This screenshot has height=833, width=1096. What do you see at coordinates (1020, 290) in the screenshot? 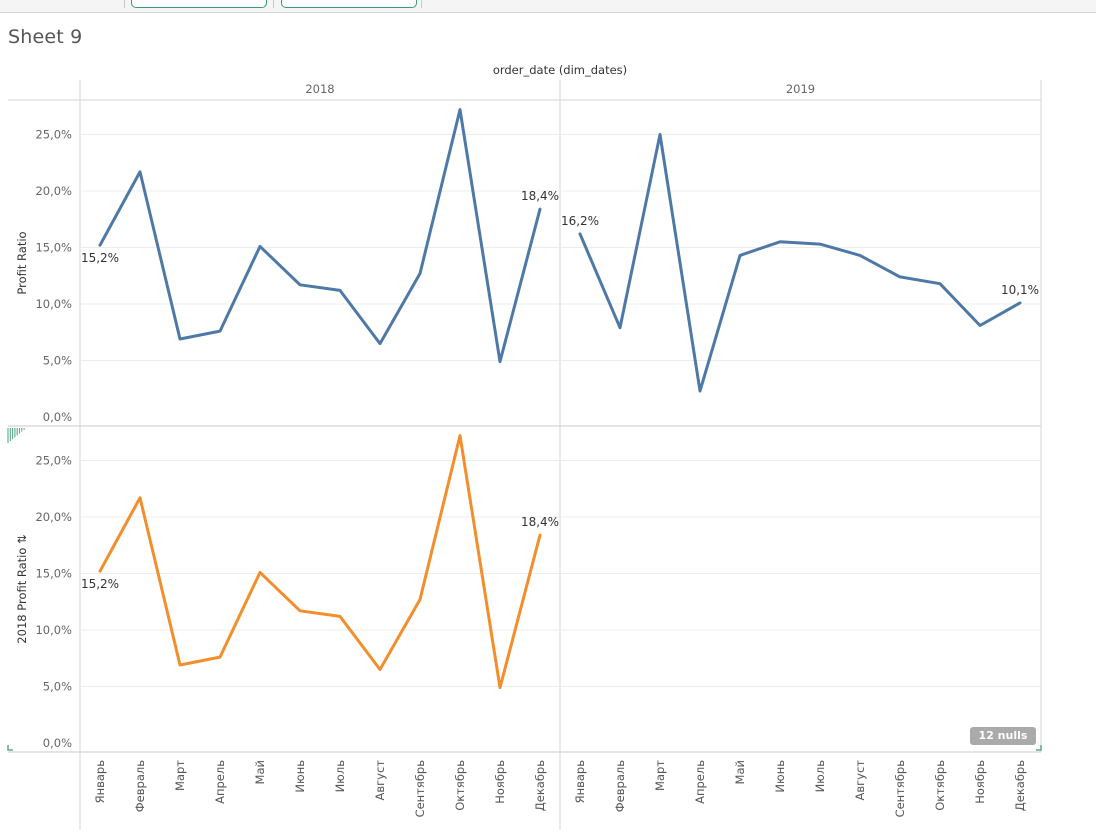
I see `data-label: 10,1%` at bounding box center [1020, 290].